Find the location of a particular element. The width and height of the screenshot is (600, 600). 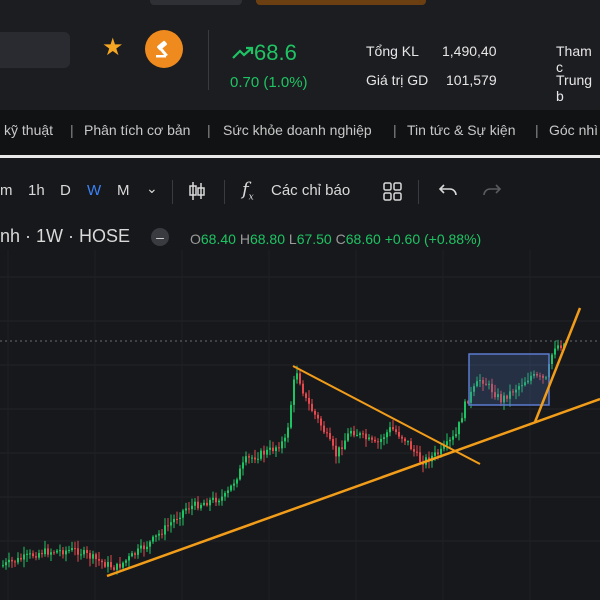

symbol-label: nh · 1W · HOSE is located at coordinates (65, 236).